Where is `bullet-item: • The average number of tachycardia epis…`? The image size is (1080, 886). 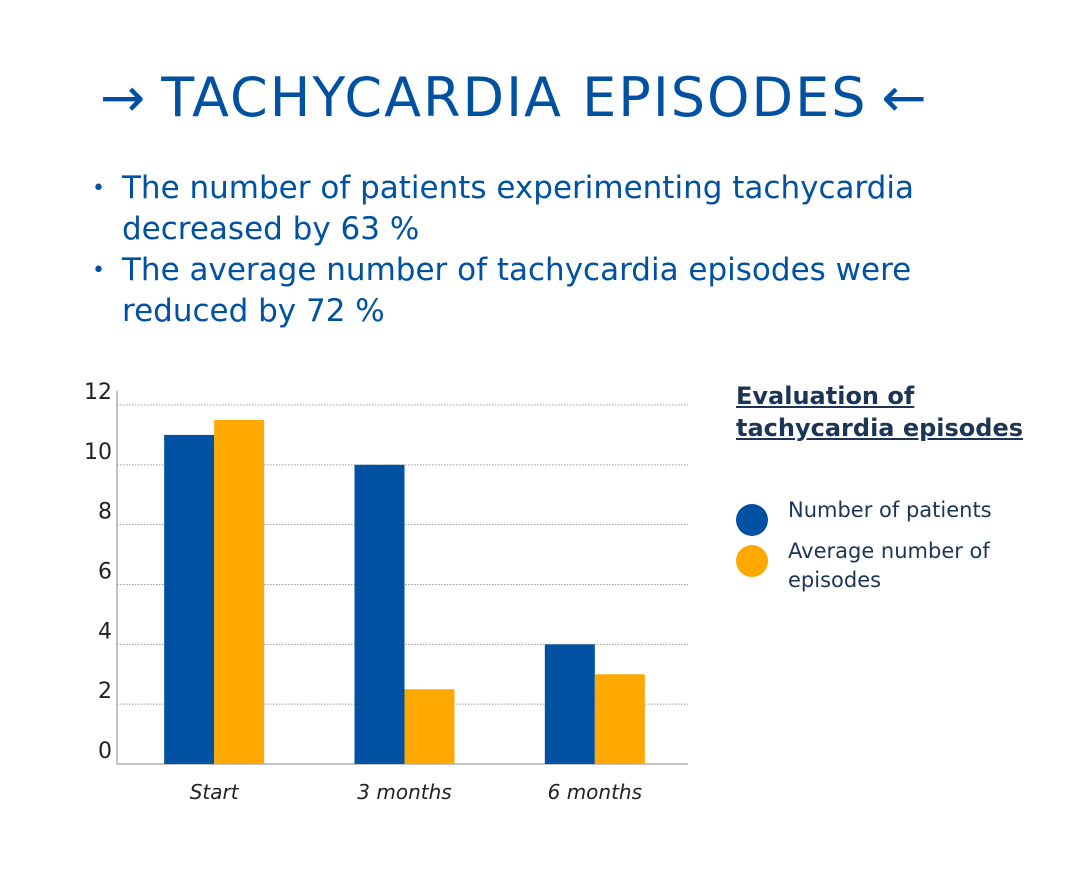
bullet-item: • The average number of tachycardia epis… is located at coordinates (553, 291).